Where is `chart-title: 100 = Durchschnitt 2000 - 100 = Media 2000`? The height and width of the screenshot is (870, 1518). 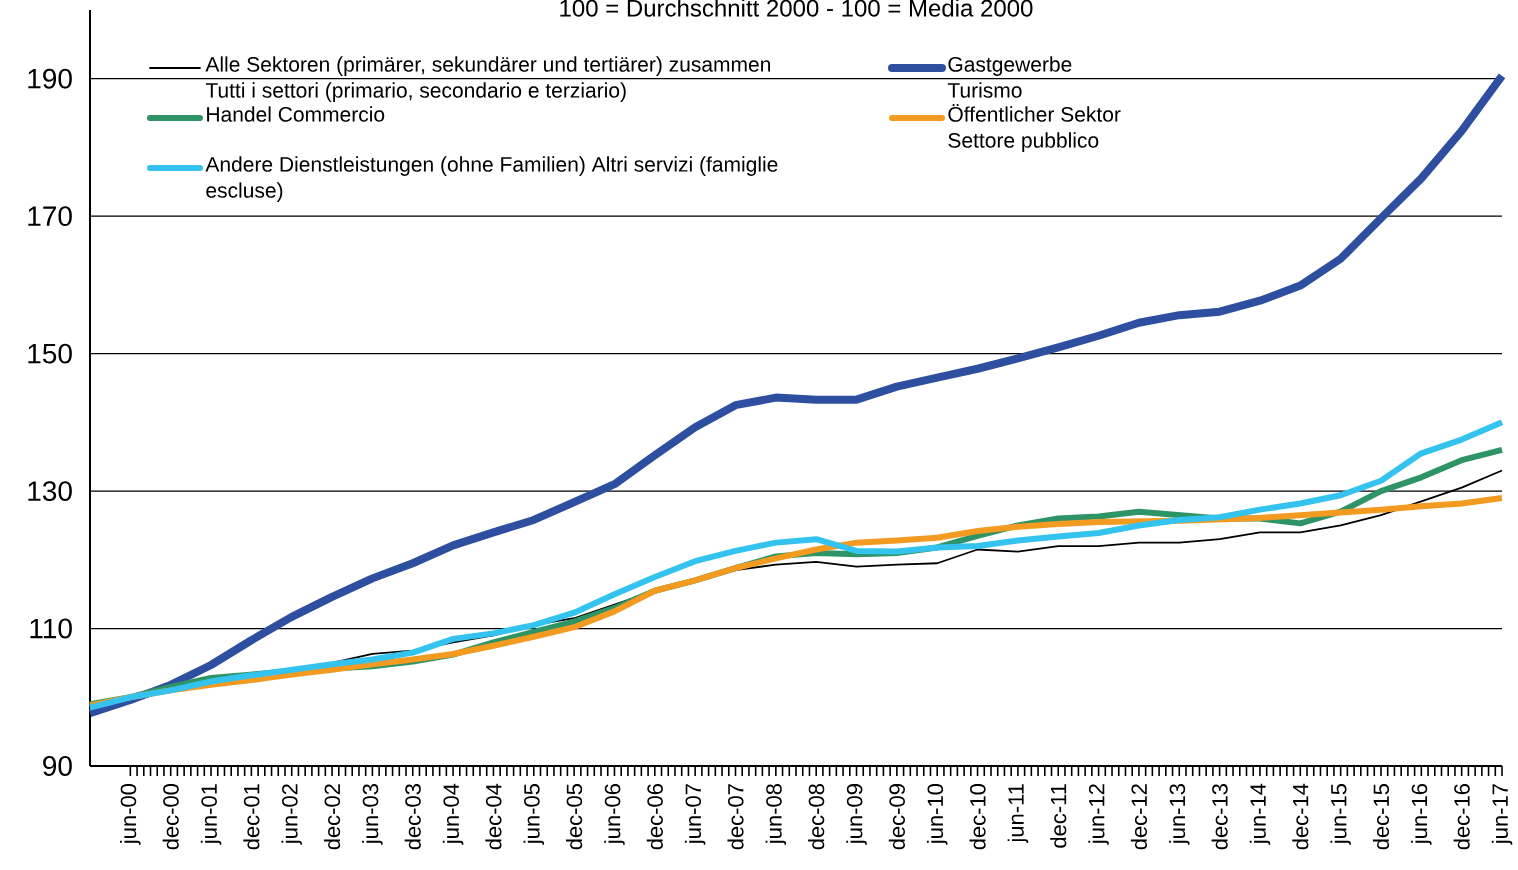
chart-title: 100 = Durchschnitt 2000 - 100 = Media 2000 is located at coordinates (796, 8).